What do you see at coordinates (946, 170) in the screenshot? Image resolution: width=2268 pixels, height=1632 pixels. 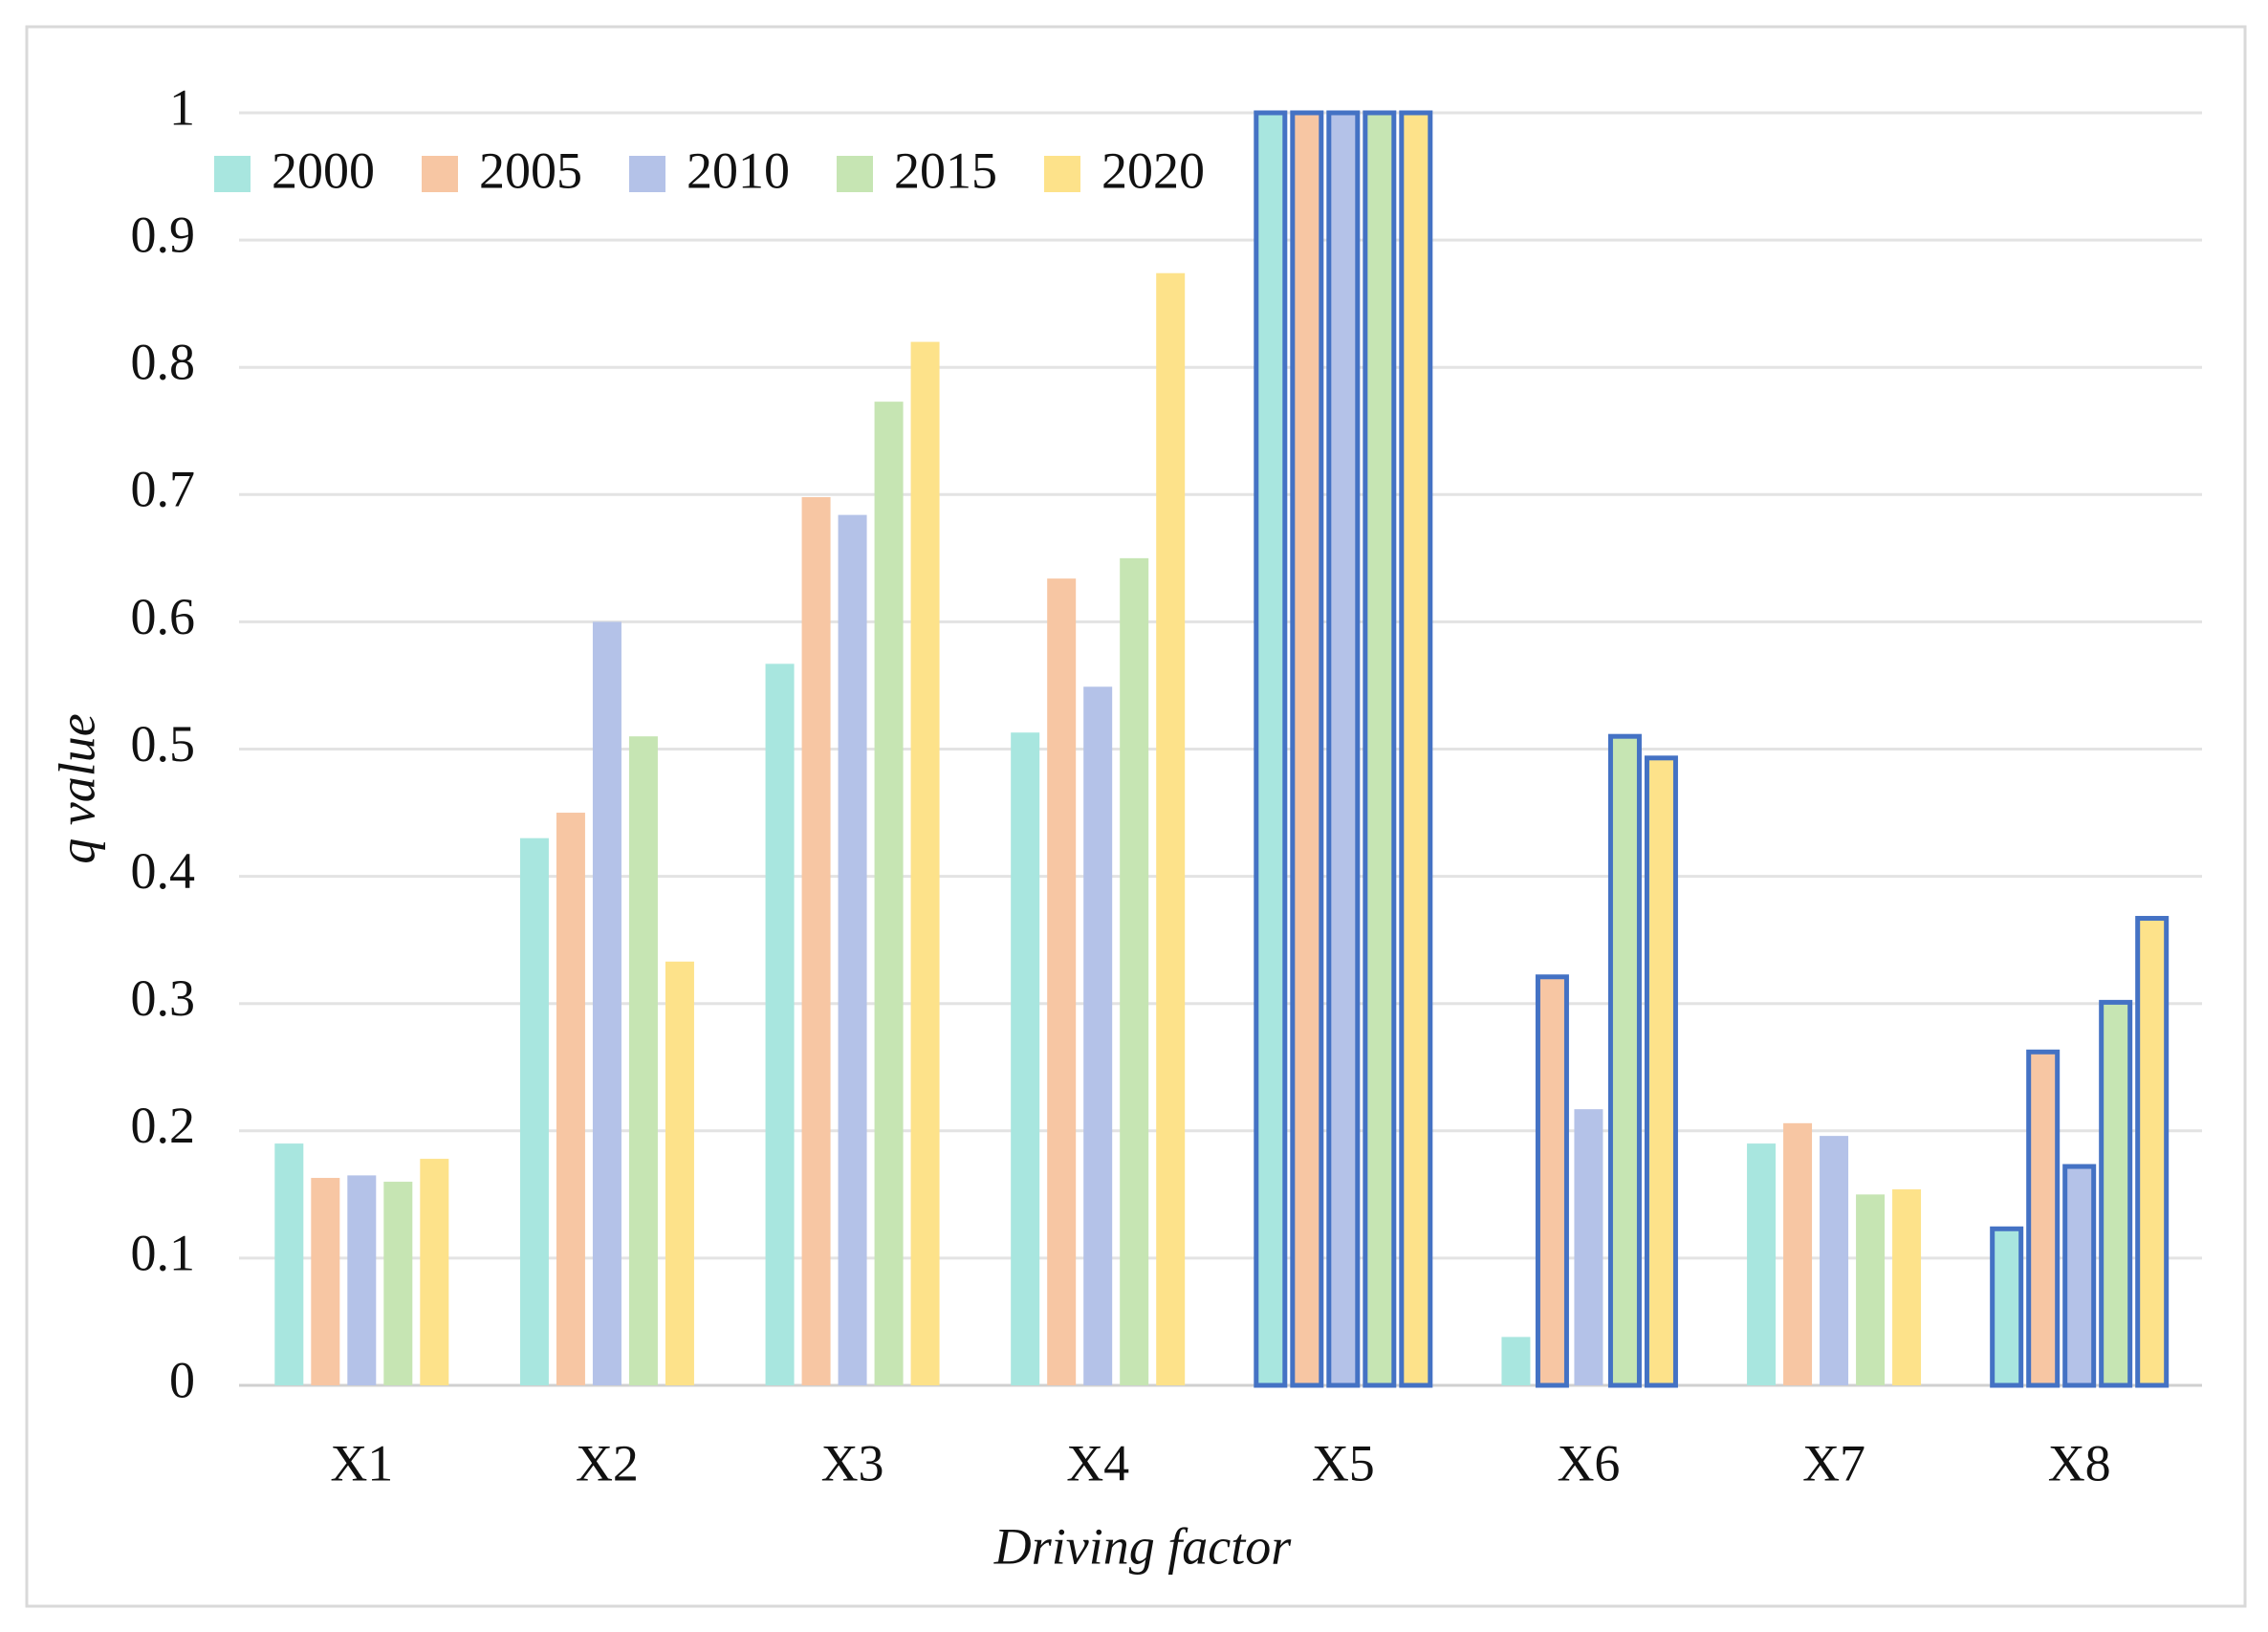 I see `legend-label: 2015` at bounding box center [946, 170].